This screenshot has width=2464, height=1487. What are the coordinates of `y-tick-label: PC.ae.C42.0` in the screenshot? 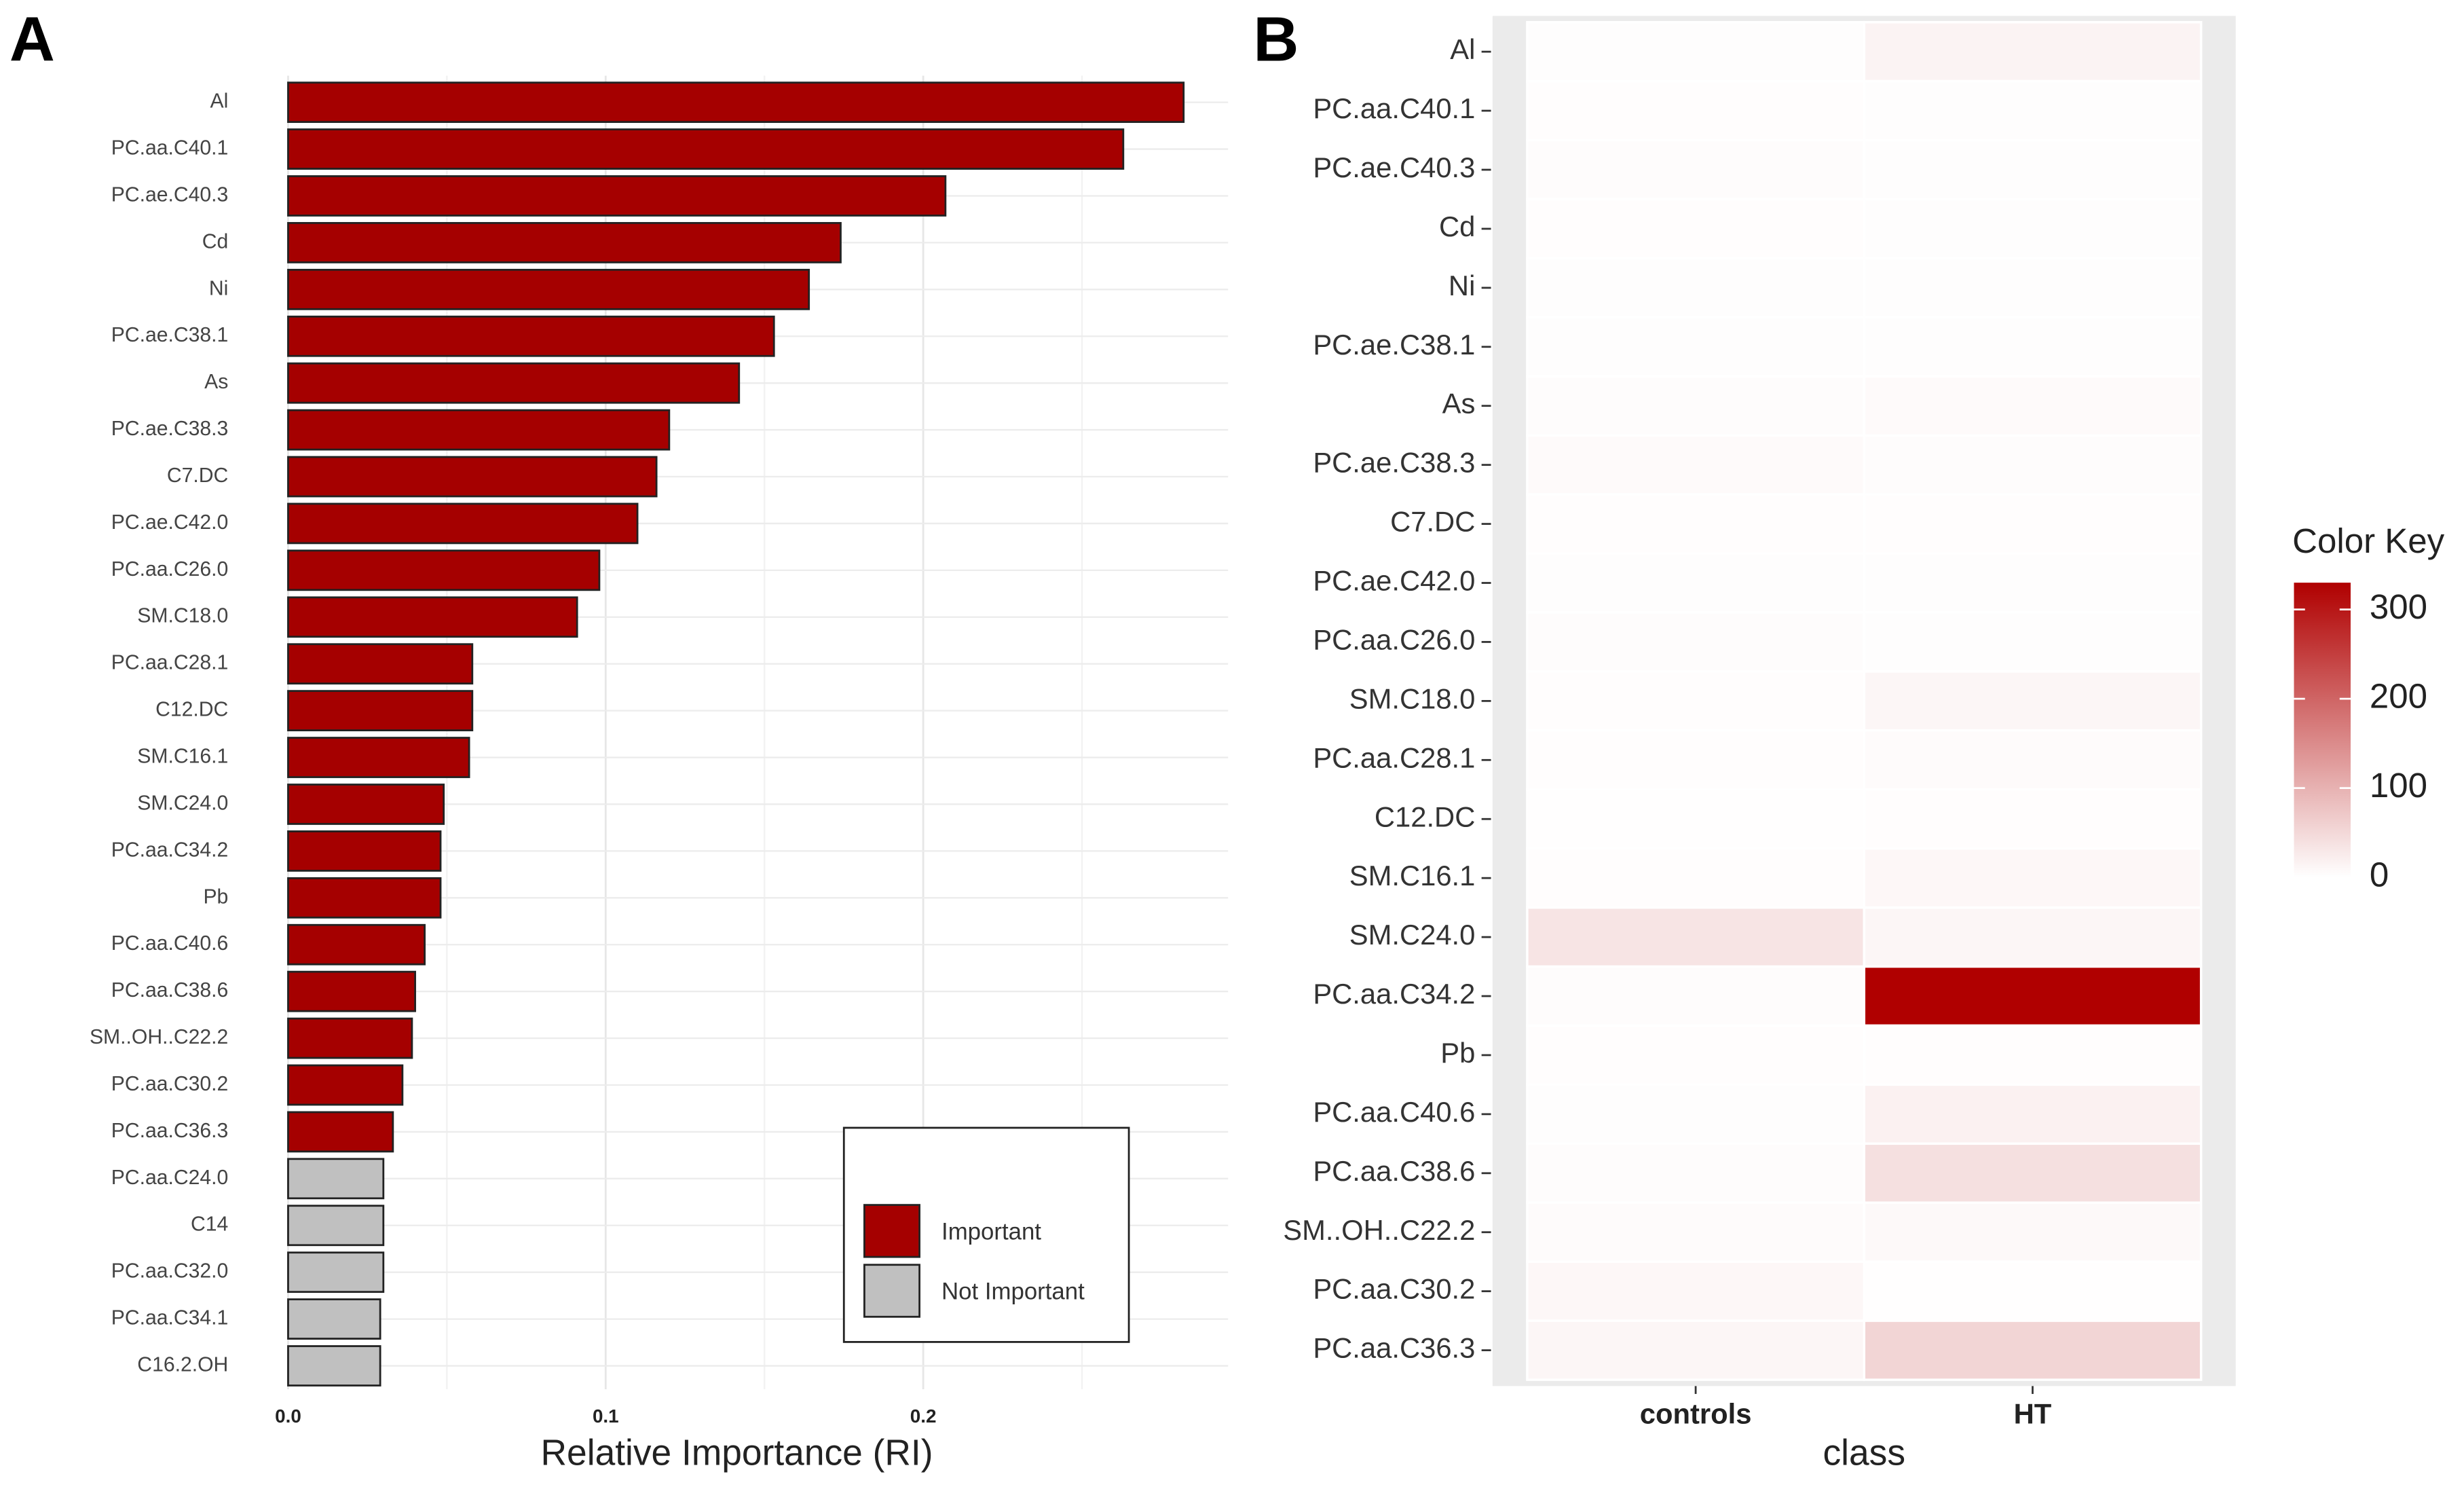 It's located at (170, 522).